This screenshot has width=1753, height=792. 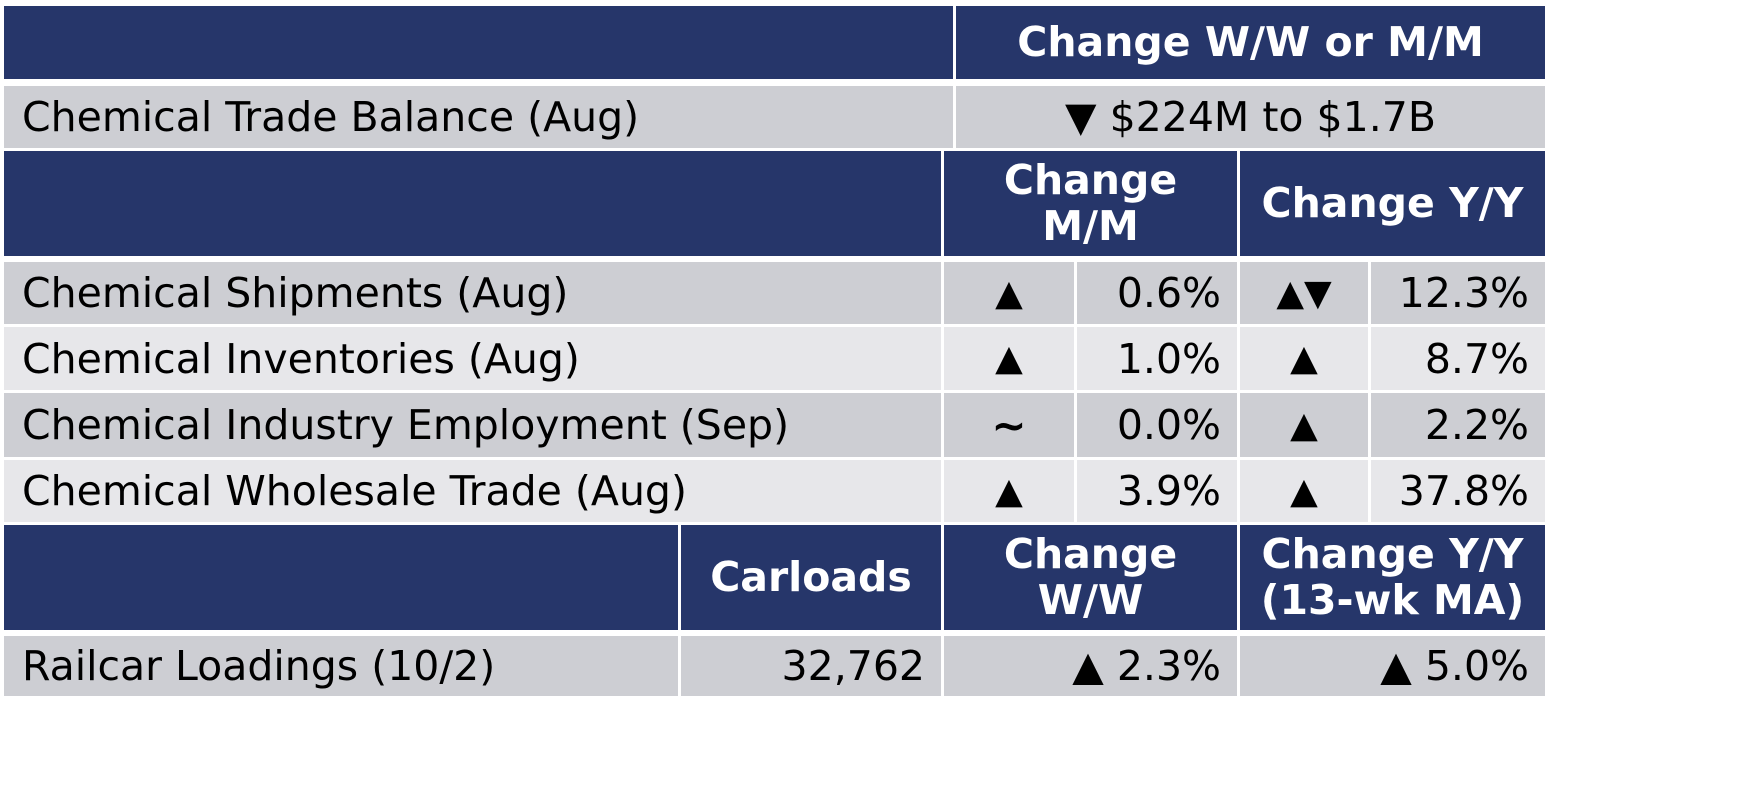 I want to click on monthly-header-yy: Change Y/Y, so click(x=1392, y=203).